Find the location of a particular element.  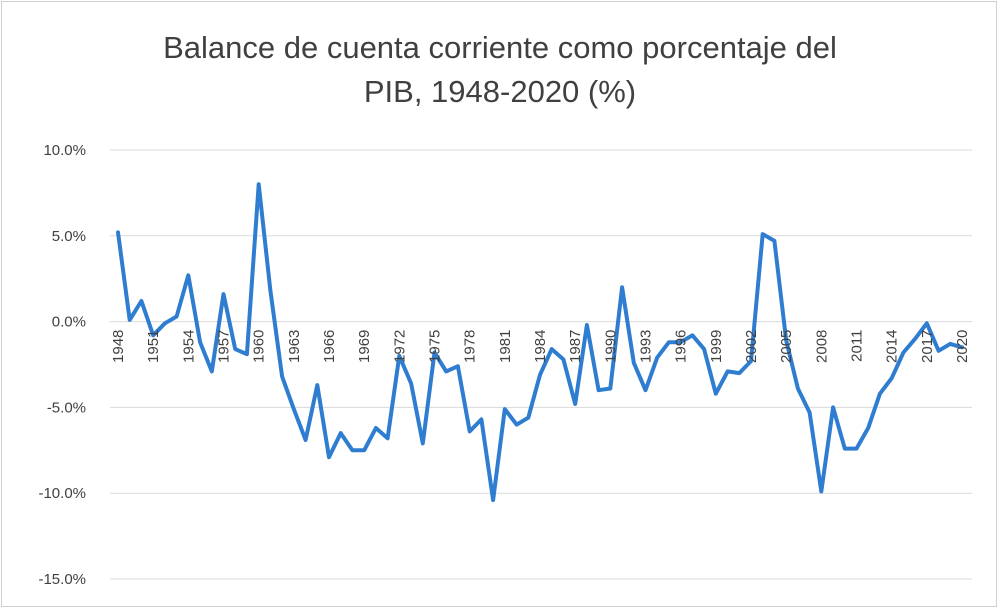

y-tick-label: -5.0% is located at coordinates (66, 407).